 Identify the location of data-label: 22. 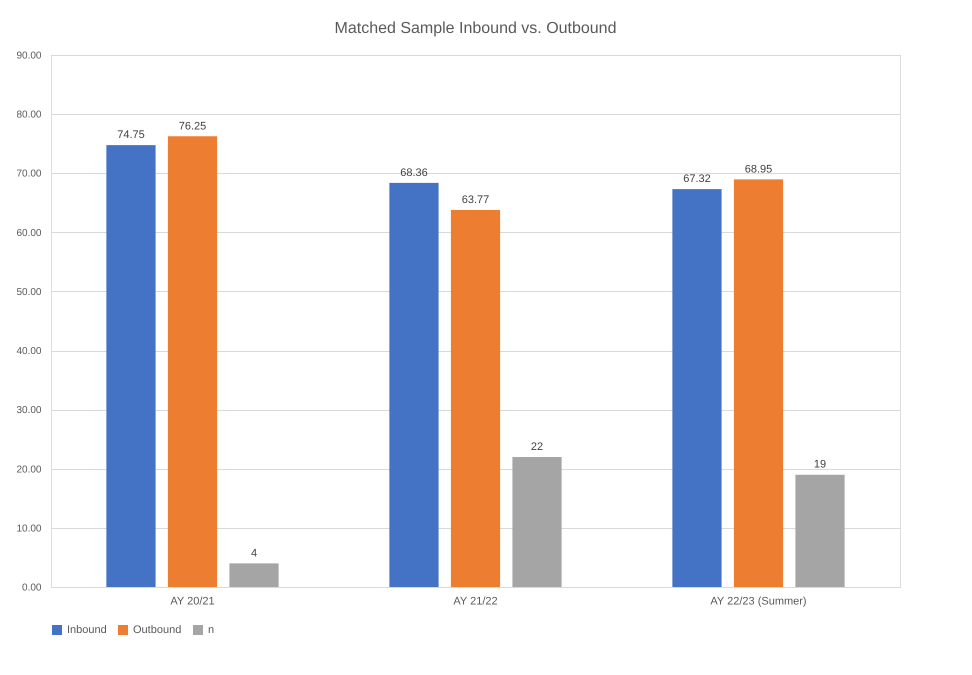
(537, 446).